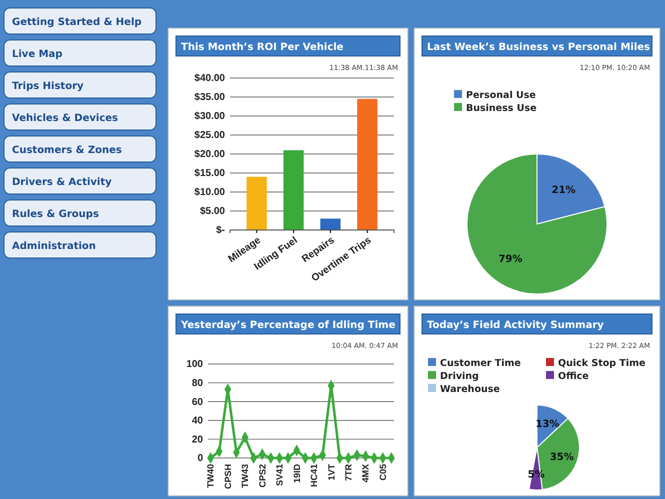 This screenshot has width=665, height=499. I want to click on text: Live Map, so click(37, 54).